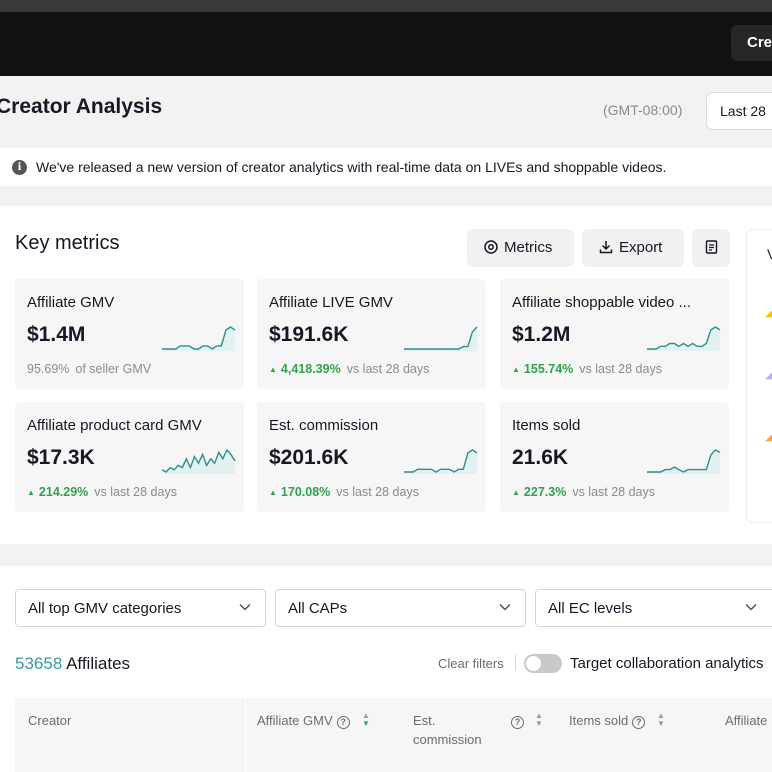 The image size is (772, 772). Describe the element at coordinates (105, 608) in the screenshot. I see `gmv-category-select-value: All top GMV categories` at that location.